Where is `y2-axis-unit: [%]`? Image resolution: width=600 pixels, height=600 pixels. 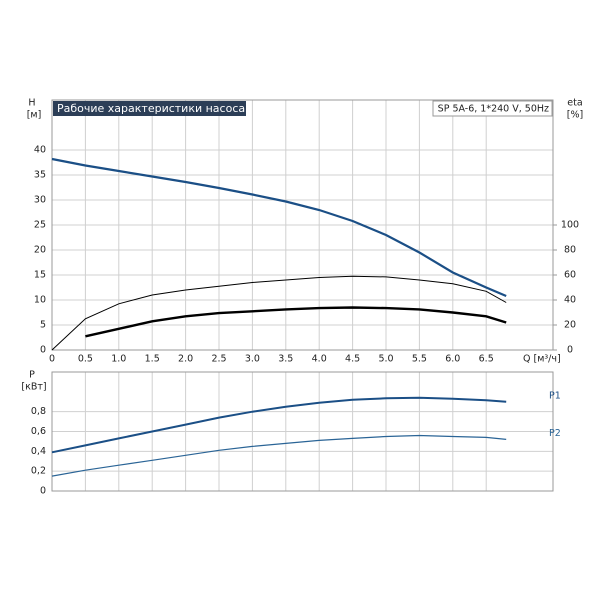 y2-axis-unit: [%] is located at coordinates (575, 115).